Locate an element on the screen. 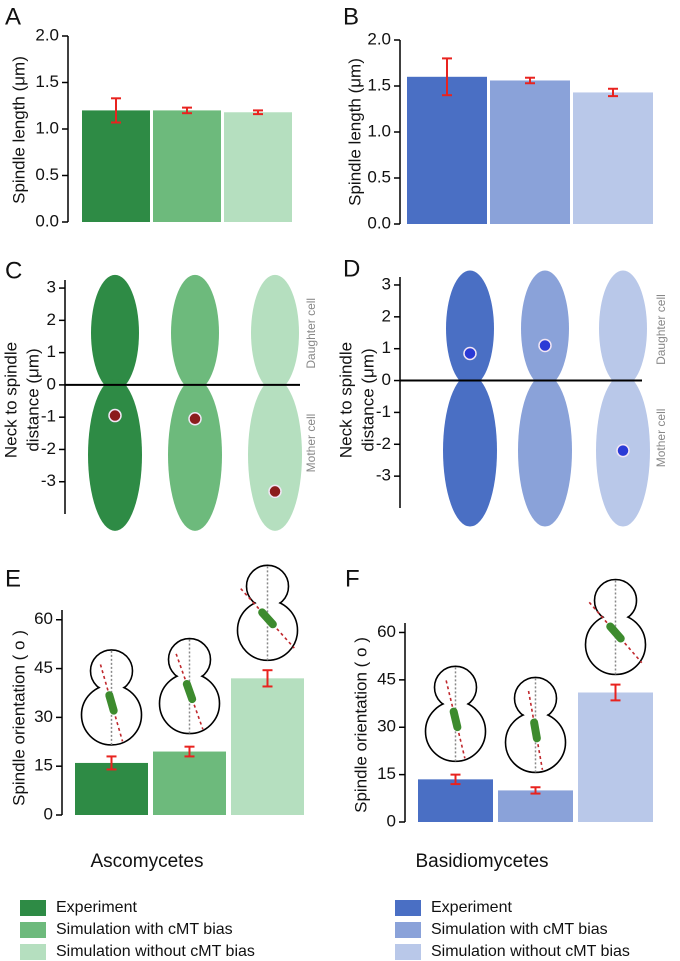  y-axis-label: Neck to spindle is located at coordinates (345, 400).